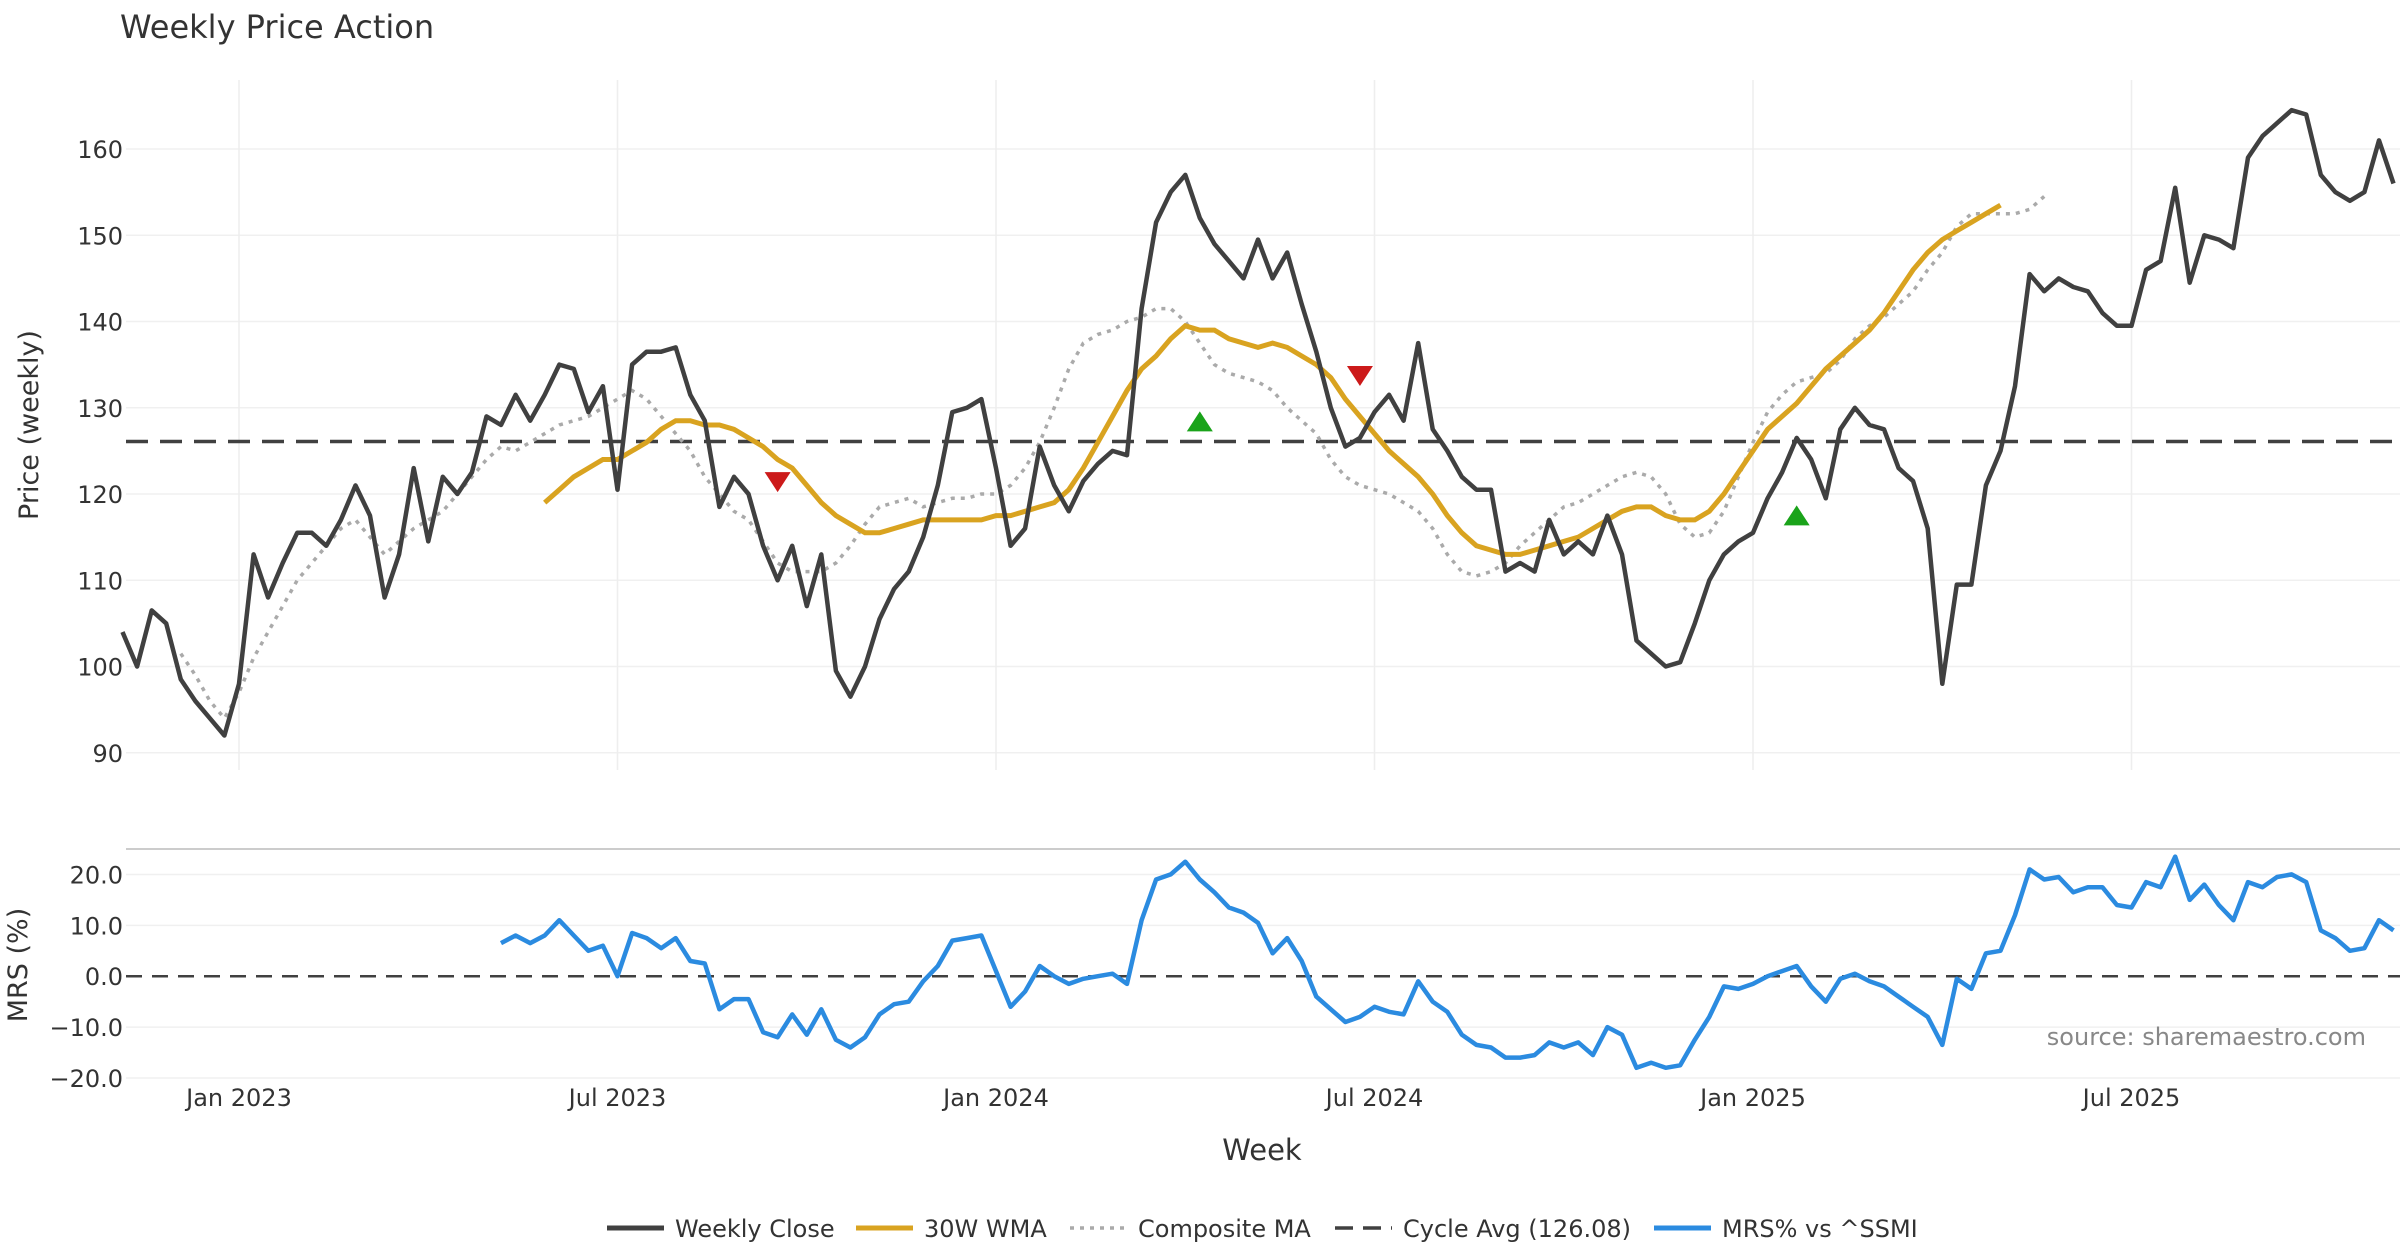 This screenshot has width=2400, height=1260. Describe the element at coordinates (995, 1098) in the screenshot. I see `x-tick-label: Jan 2024` at that location.